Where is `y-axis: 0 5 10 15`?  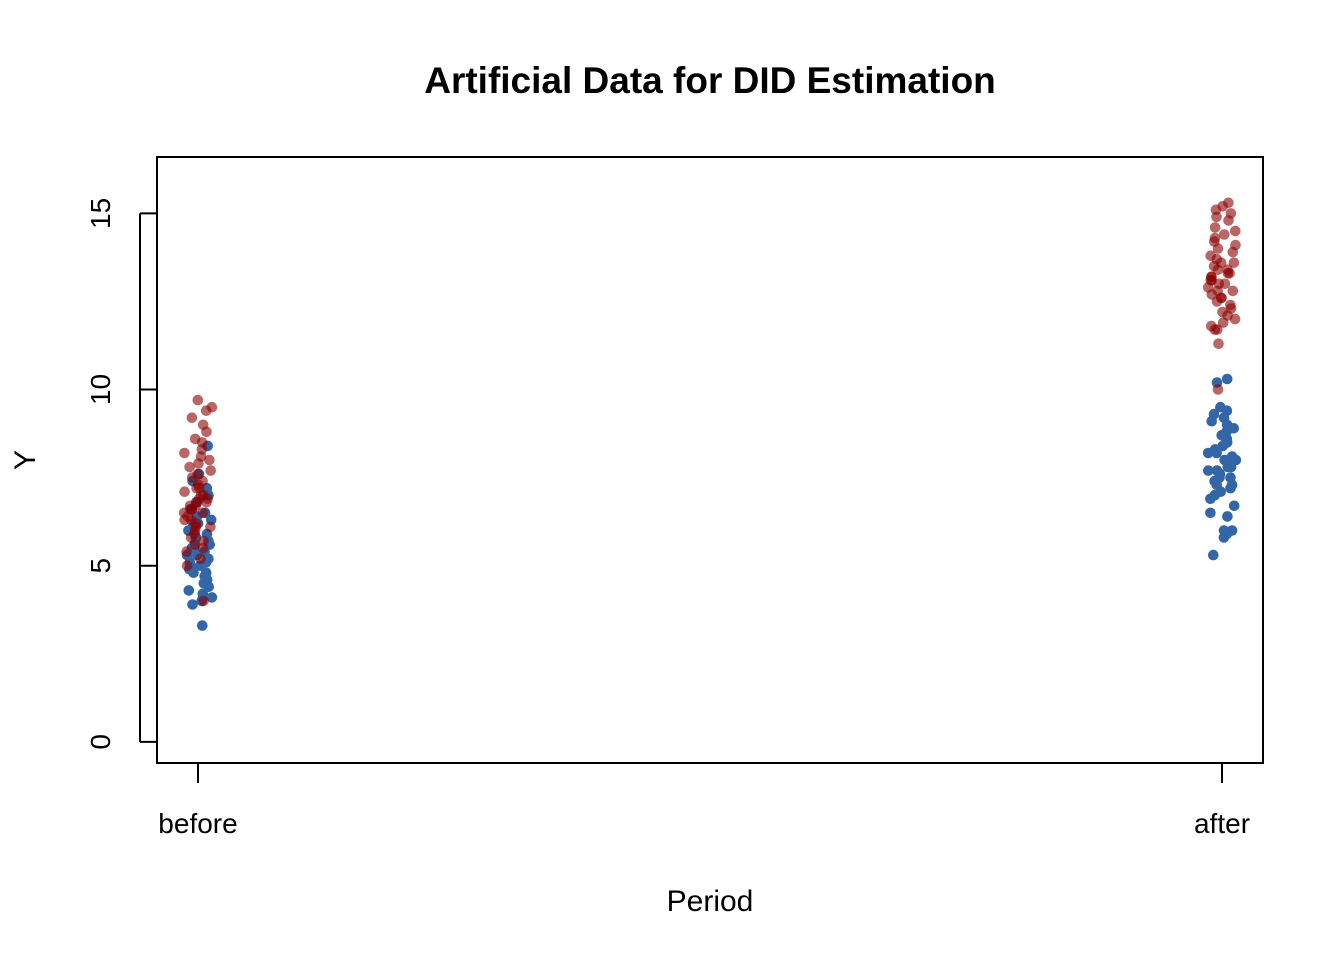
y-axis: 0 5 10 15 is located at coordinates (121, 474).